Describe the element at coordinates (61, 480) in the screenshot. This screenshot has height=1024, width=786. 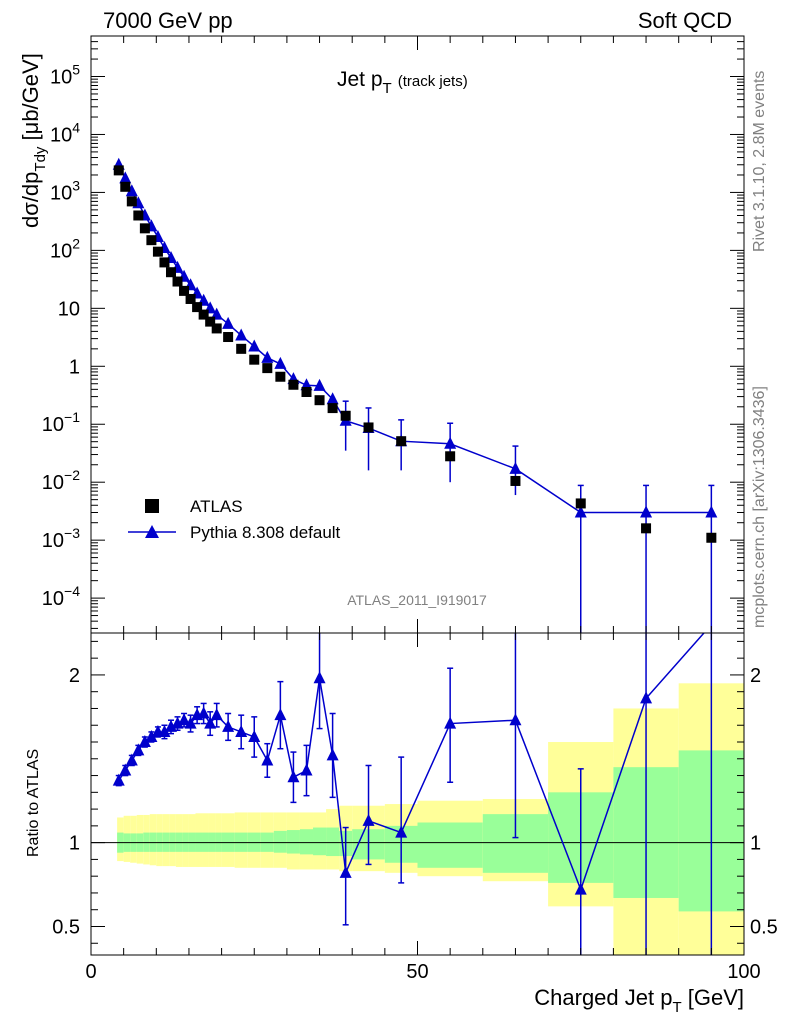
I see `y-tick-label: 10⁻²` at that location.